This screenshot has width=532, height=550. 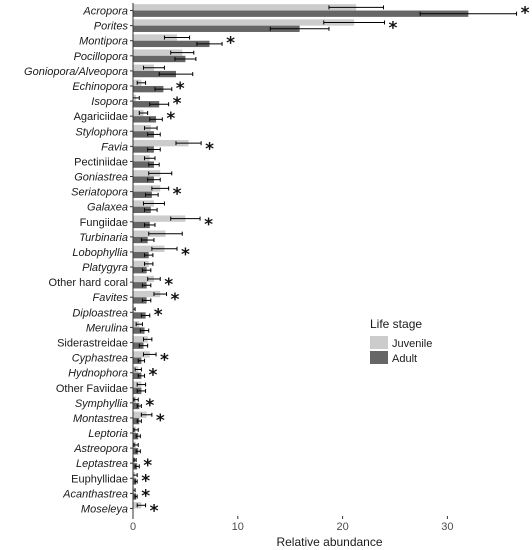 What do you see at coordinates (149, 255) in the screenshot?
I see `error-bar-adult-lobophyllia` at bounding box center [149, 255].